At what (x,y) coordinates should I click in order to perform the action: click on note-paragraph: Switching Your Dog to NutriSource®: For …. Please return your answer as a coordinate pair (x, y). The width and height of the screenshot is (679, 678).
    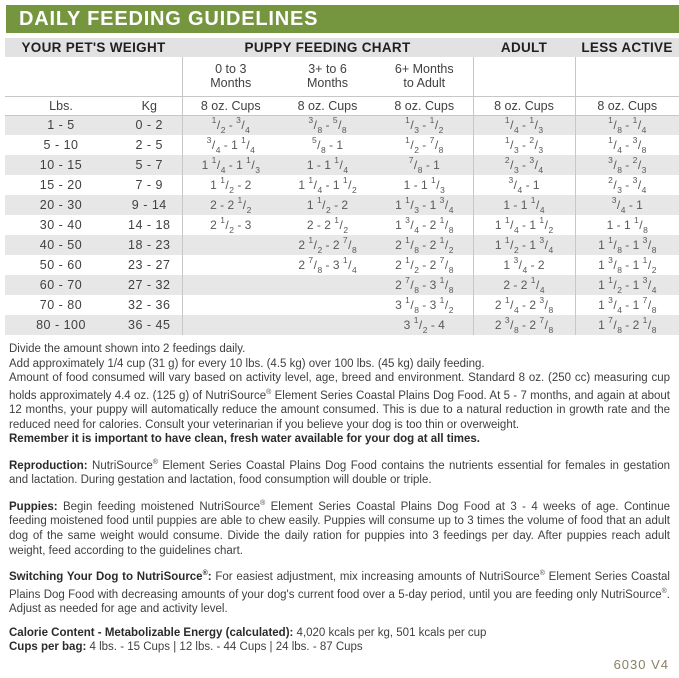
    Looking at the image, I should click on (339, 593).